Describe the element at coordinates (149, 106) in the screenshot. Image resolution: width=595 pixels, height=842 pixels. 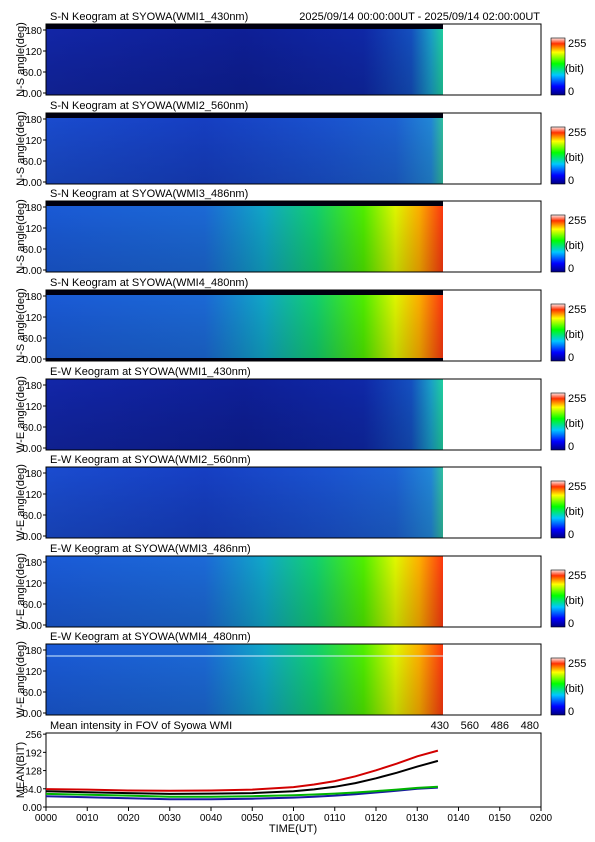
I see `panel-title: S-N Keogram at SYOWA(WMI2_560nm)` at that location.